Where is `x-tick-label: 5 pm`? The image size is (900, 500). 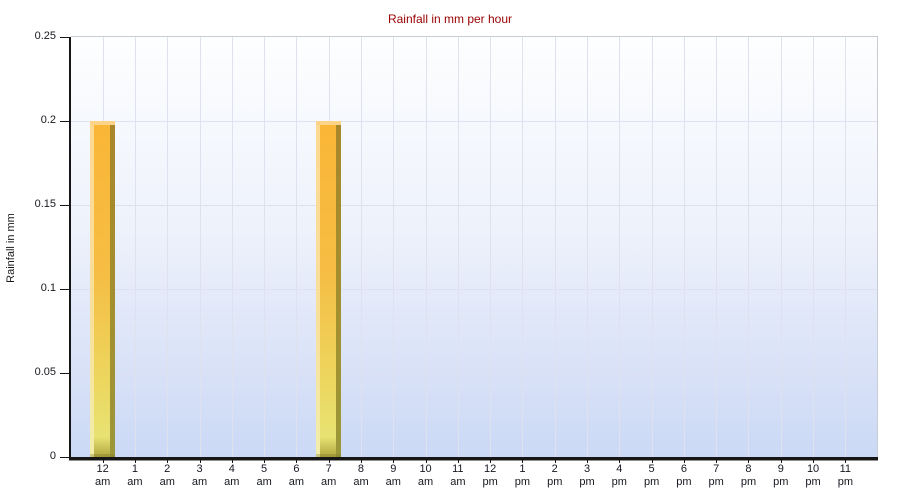 x-tick-label: 5 pm is located at coordinates (652, 476).